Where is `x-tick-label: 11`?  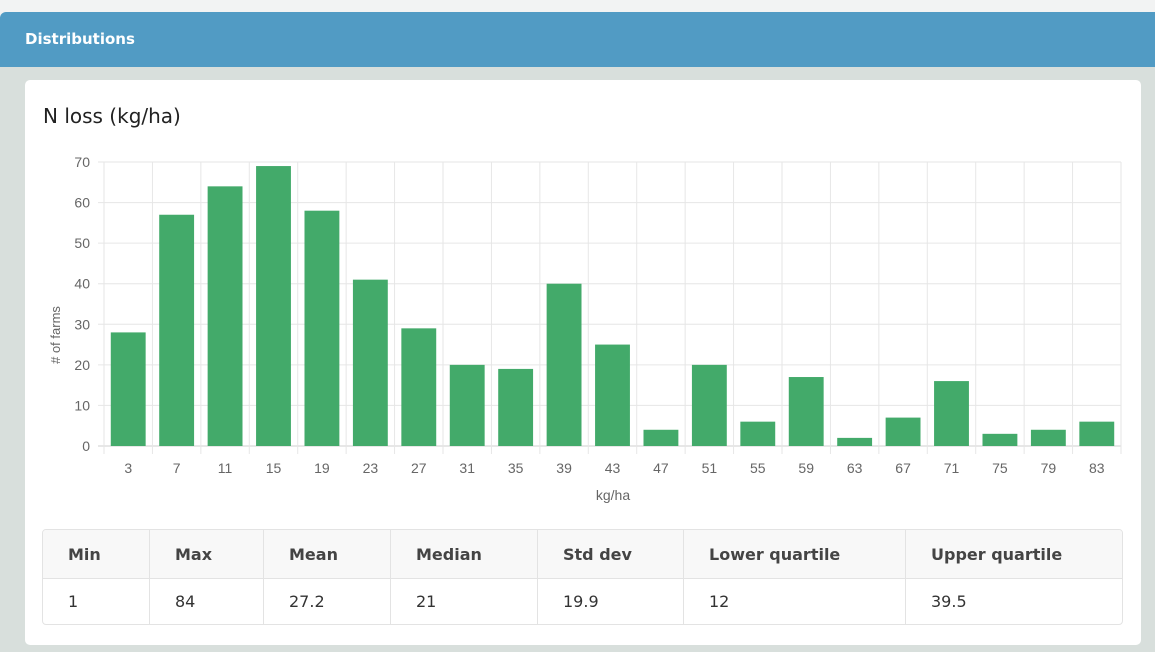
x-tick-label: 11 is located at coordinates (225, 468).